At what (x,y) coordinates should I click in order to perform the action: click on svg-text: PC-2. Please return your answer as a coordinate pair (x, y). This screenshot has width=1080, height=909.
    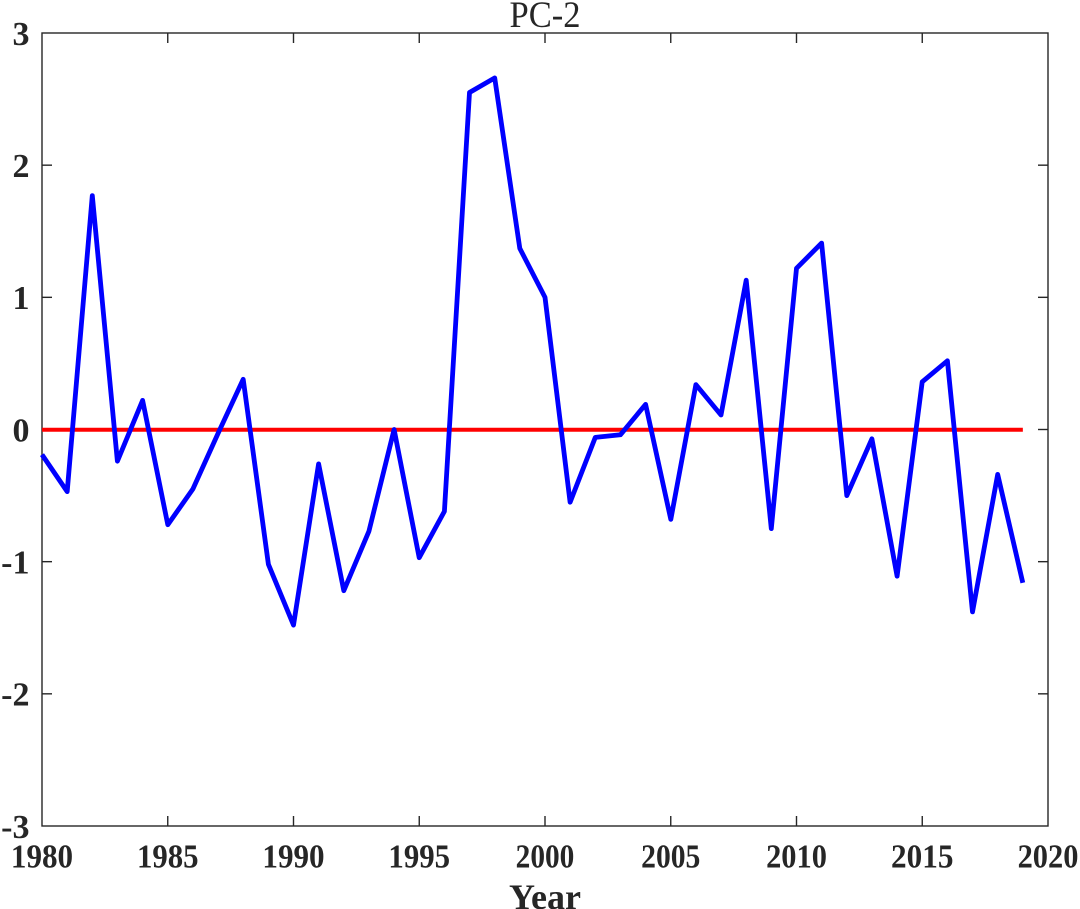
    Looking at the image, I should click on (545, 17).